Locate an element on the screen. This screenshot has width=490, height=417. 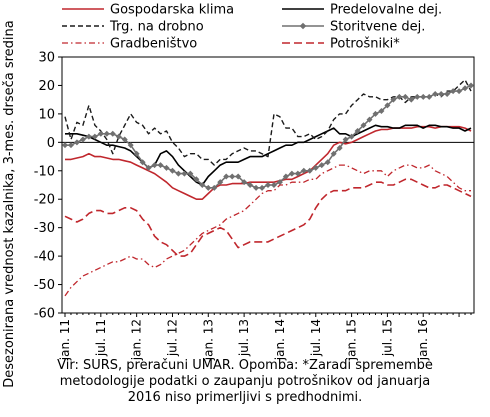
x-tick-label: jul. 15 is located at coordinates (387, 338).